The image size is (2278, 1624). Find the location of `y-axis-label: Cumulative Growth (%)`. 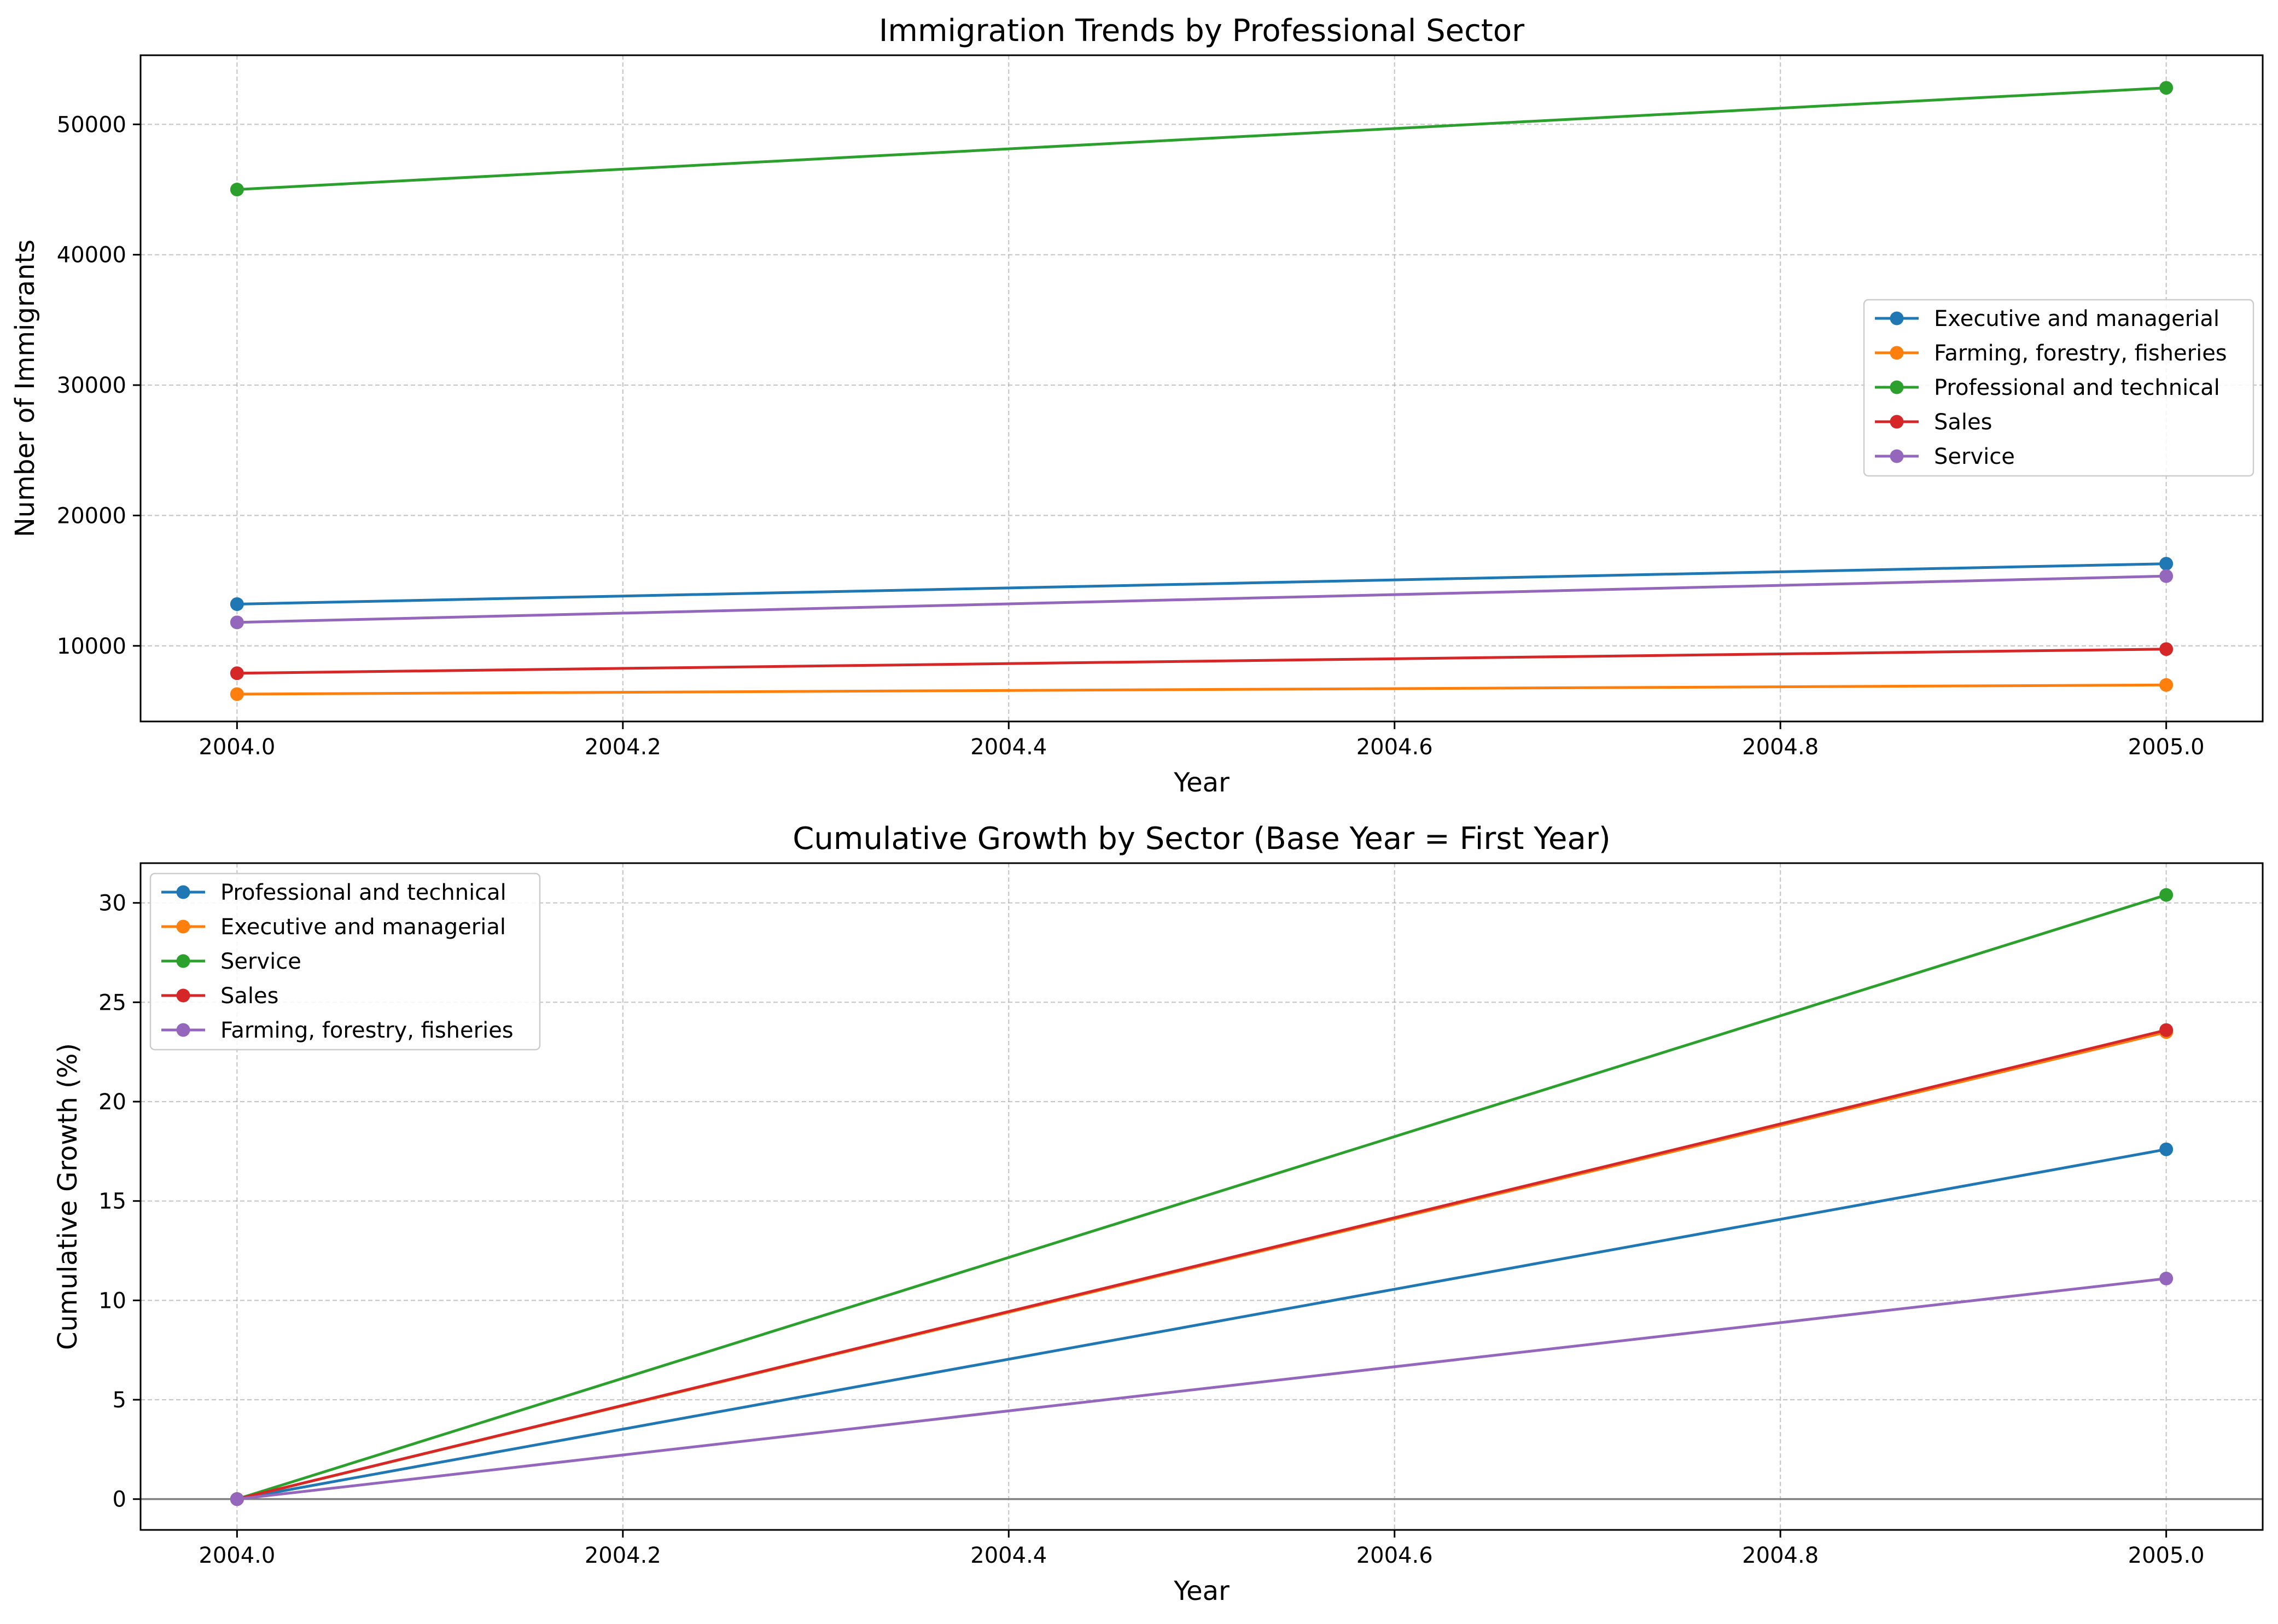

y-axis-label: Cumulative Growth (%) is located at coordinates (68, 1196).